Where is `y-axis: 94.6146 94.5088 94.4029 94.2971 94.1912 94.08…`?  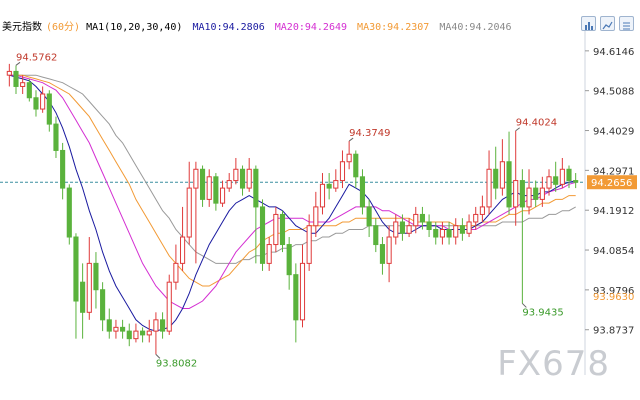 y-axis: 94.6146 94.5088 94.4029 94.2971 94.1912 94.08… is located at coordinates (610, 198).